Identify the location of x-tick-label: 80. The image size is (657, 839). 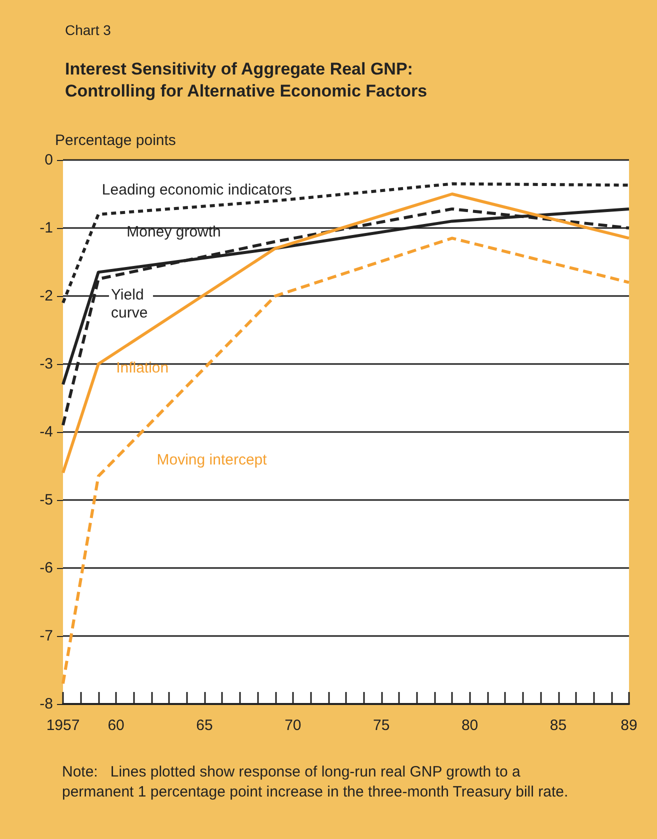
(469, 725).